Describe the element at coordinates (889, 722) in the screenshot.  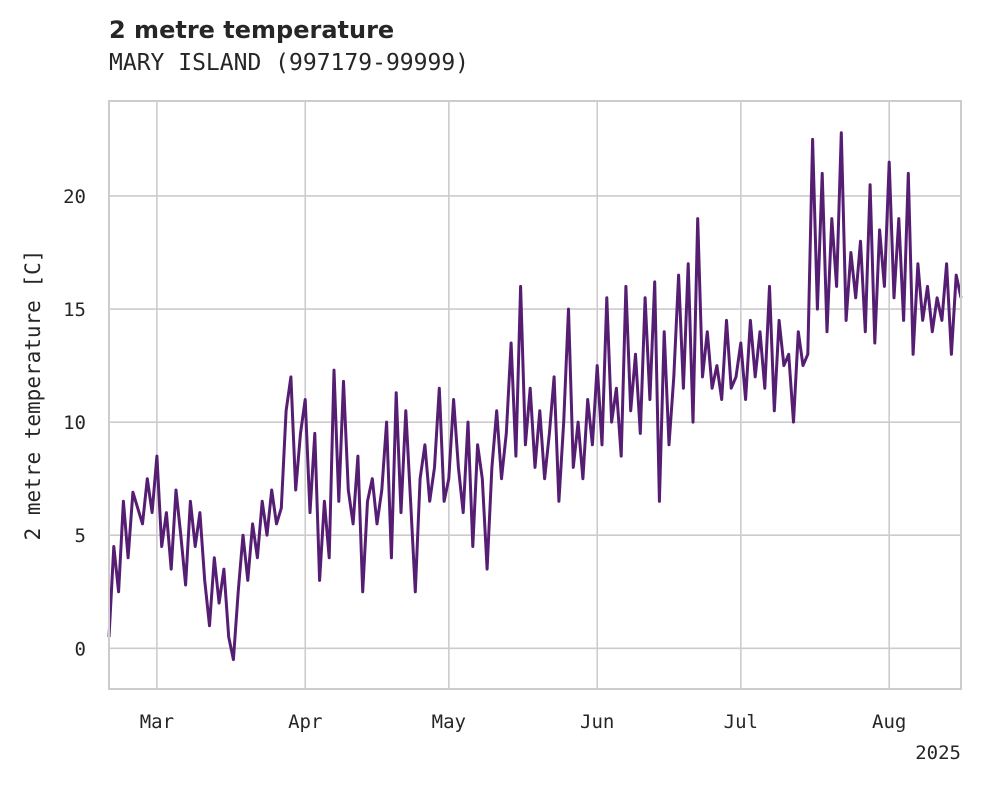
I see `x-tick-label: Aug` at that location.